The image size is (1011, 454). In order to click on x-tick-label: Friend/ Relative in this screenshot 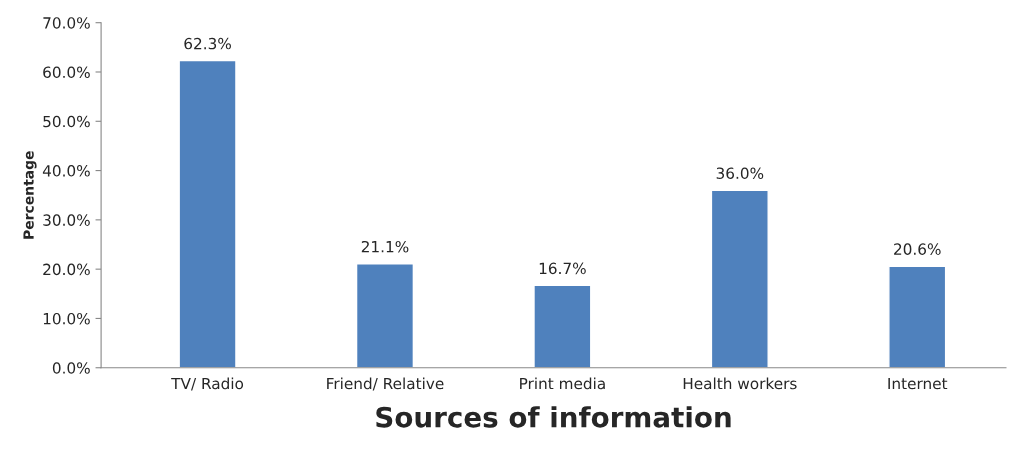, I will do `click(385, 384)`.